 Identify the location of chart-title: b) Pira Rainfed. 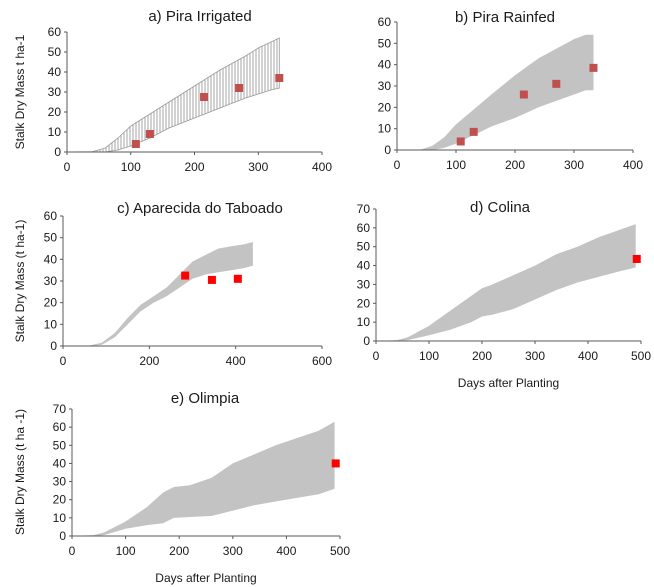
(505, 17).